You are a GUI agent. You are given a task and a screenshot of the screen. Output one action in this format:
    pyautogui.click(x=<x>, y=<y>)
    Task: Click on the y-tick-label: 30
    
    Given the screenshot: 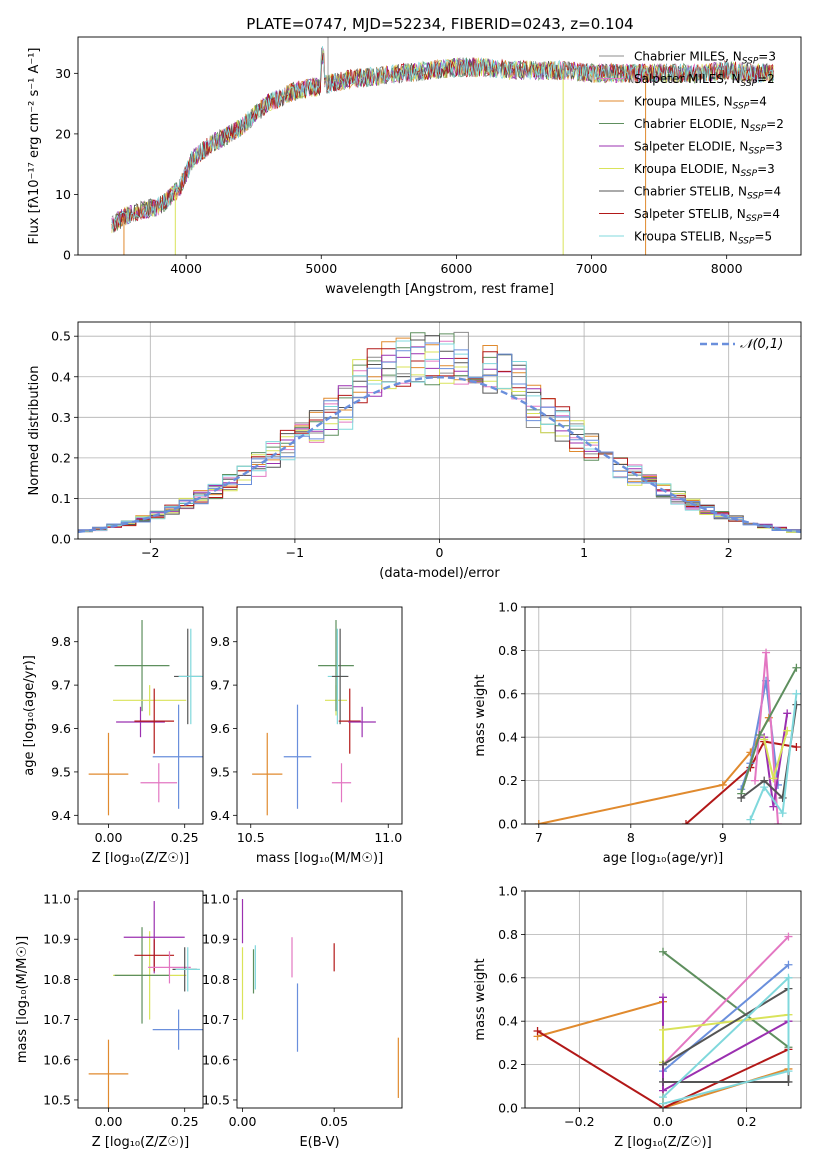 What is the action you would take?
    pyautogui.click(x=63, y=73)
    